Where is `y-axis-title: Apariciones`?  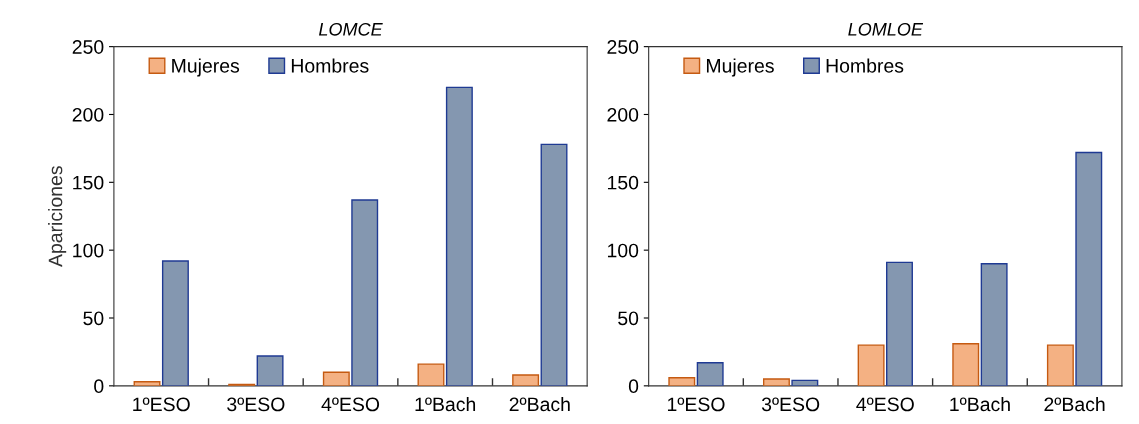 y-axis-title: Apariciones is located at coordinates (57, 216).